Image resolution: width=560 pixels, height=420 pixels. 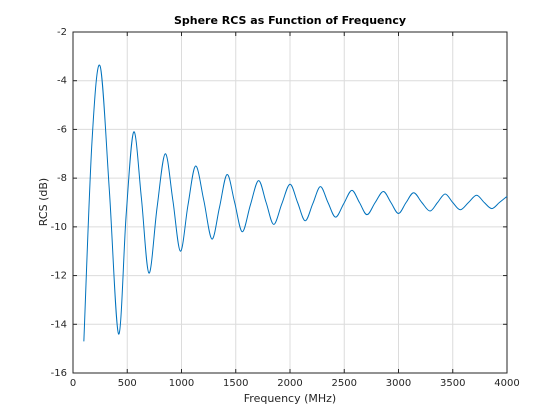 I want to click on x-tick-label: 2500, so click(x=344, y=383).